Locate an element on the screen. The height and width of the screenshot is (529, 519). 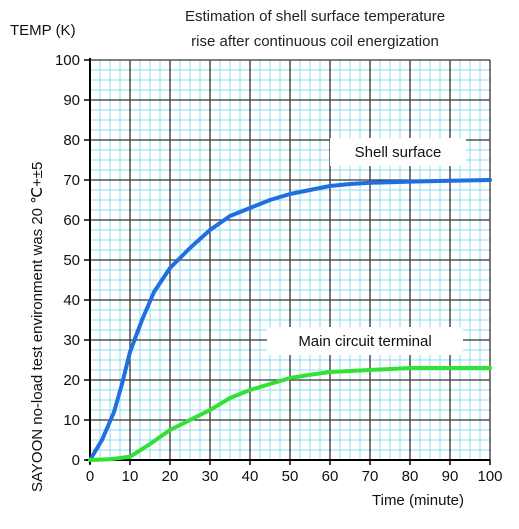
y-tick-label: 60 is located at coordinates (71, 220).